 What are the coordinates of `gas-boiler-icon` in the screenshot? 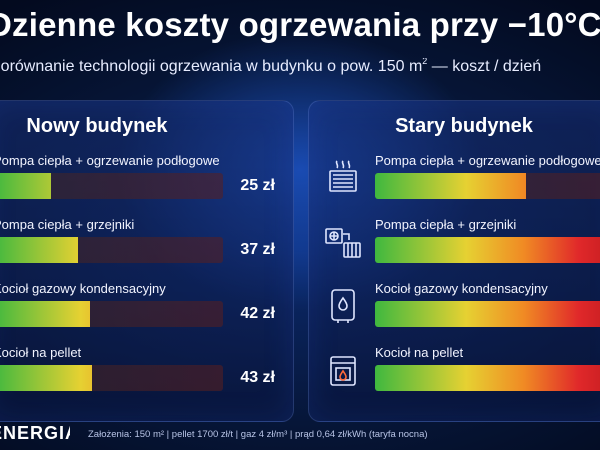 It's located at (343, 305).